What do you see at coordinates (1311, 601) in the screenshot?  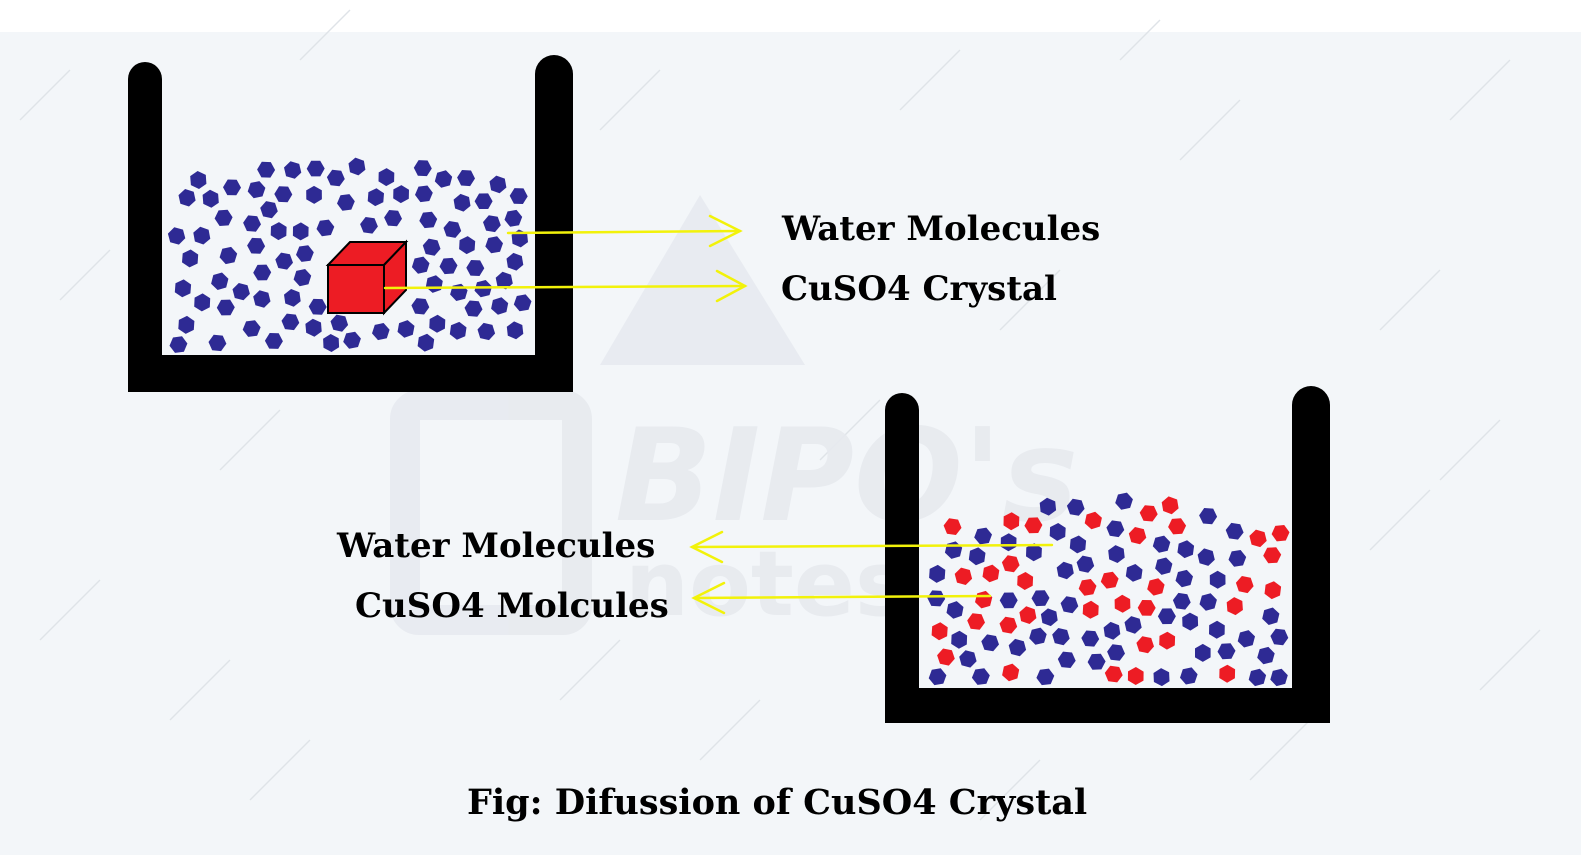 I see `beaker-2-right-wall-base` at bounding box center [1311, 601].